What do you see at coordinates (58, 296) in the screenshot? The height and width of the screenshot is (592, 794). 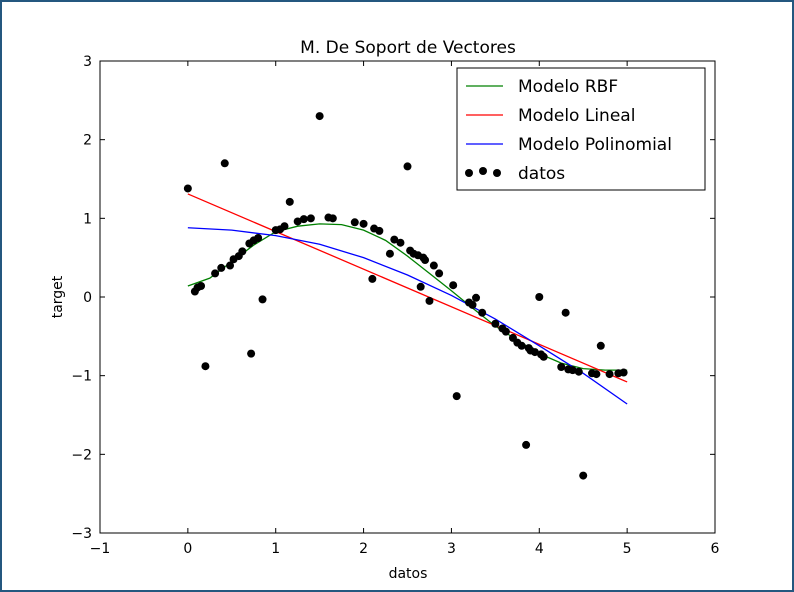 I see `y-axis-label: target` at bounding box center [58, 296].